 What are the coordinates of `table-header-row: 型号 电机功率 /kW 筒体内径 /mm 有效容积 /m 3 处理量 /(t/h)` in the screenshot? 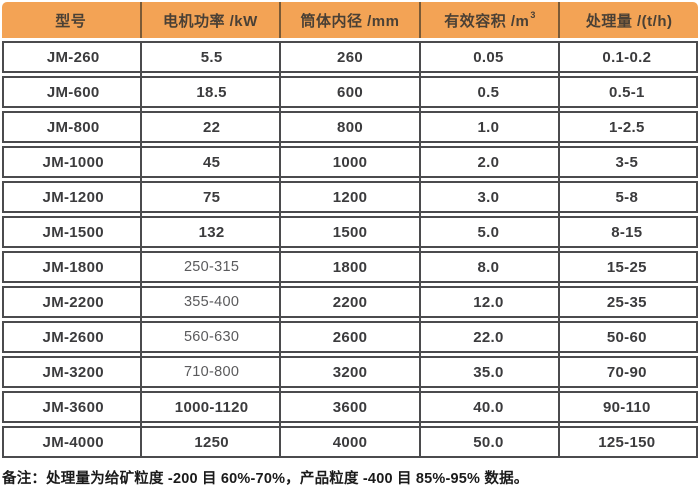 It's located at (350, 20).